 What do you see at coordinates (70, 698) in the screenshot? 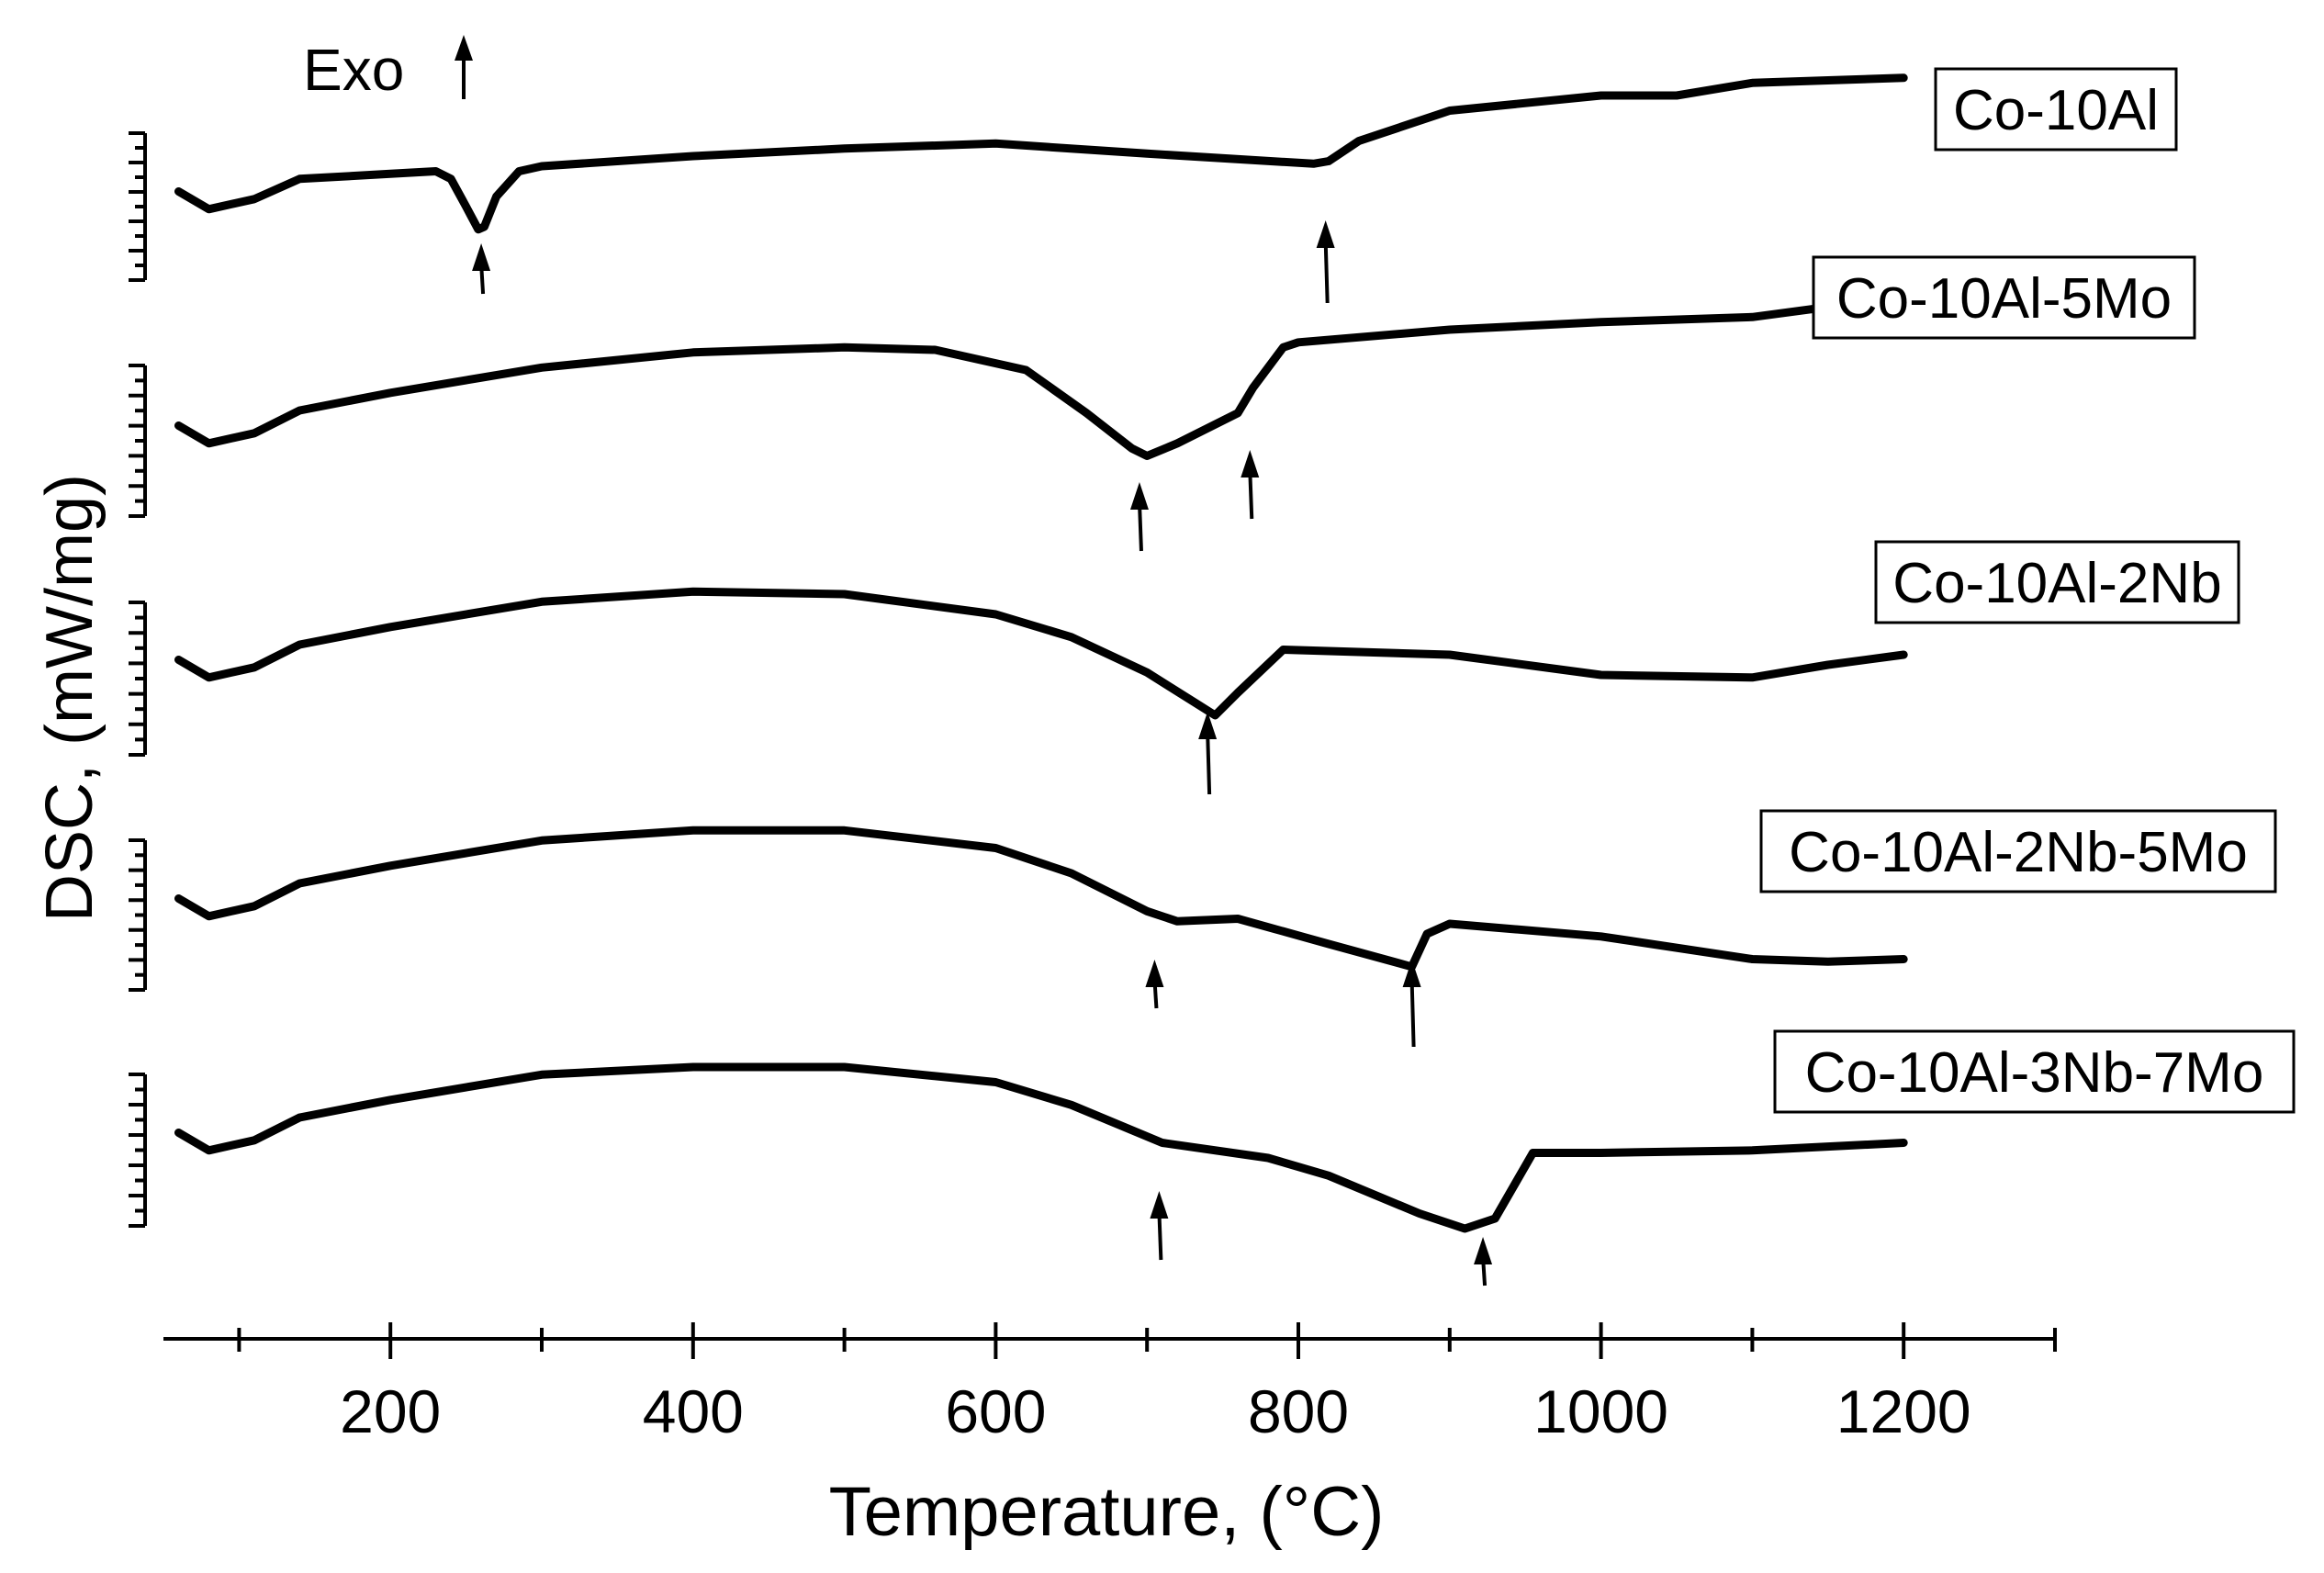
I see `y-axis-label: DSC, (mW/mg)` at bounding box center [70, 698].